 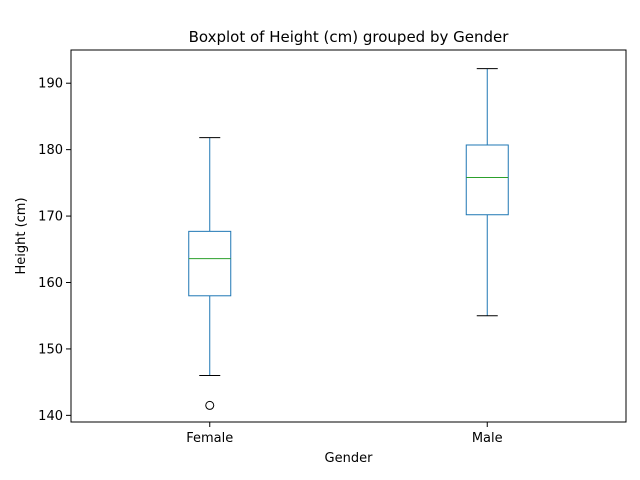 What do you see at coordinates (487, 438) in the screenshot?
I see `x-tick-label: Male` at bounding box center [487, 438].